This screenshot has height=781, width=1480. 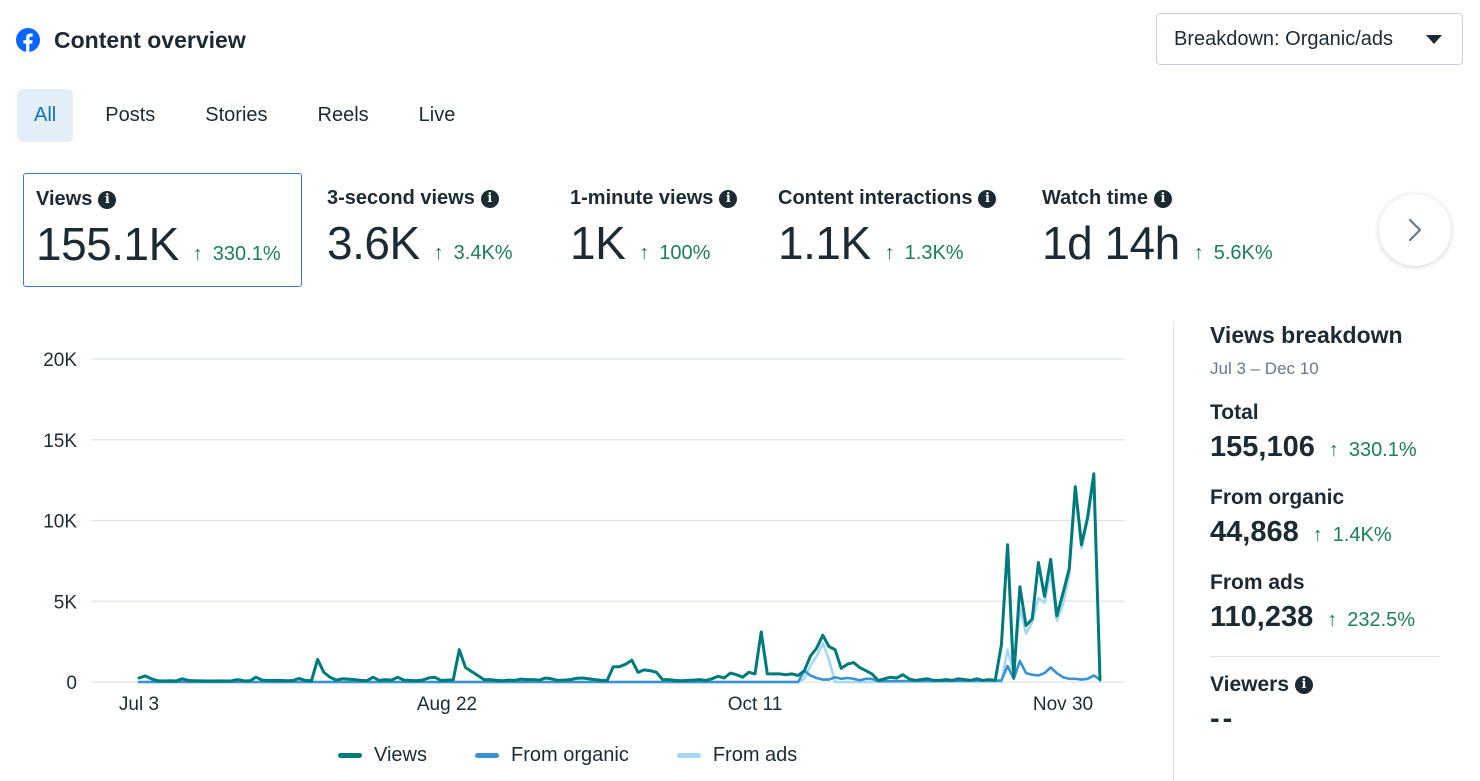 I want to click on x-tick-label: Oct 11, so click(x=755, y=704).